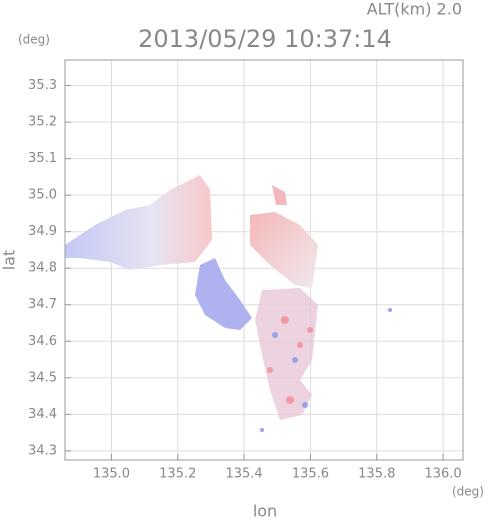 This screenshot has height=521, width=491. I want to click on y-tick-label: 34.3, so click(42, 450).